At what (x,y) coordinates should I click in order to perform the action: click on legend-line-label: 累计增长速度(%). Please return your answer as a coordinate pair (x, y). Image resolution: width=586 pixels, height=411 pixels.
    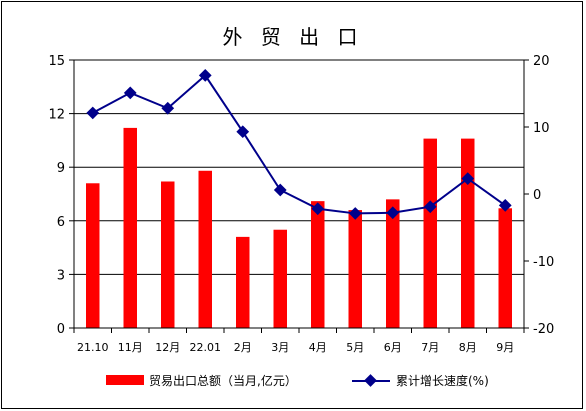
    Looking at the image, I should click on (442, 380).